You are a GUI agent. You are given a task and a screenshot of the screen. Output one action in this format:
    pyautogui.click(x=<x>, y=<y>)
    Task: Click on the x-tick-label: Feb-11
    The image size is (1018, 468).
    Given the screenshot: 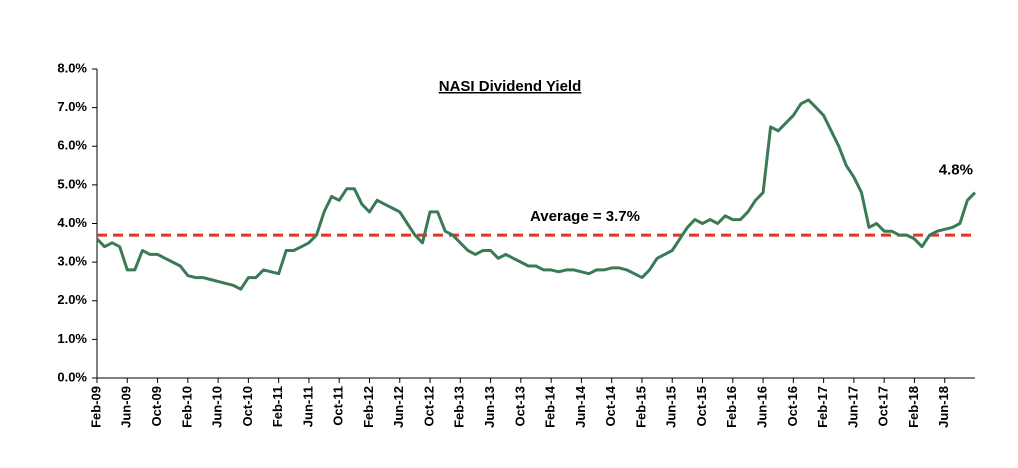 What is the action you would take?
    pyautogui.click(x=277, y=406)
    